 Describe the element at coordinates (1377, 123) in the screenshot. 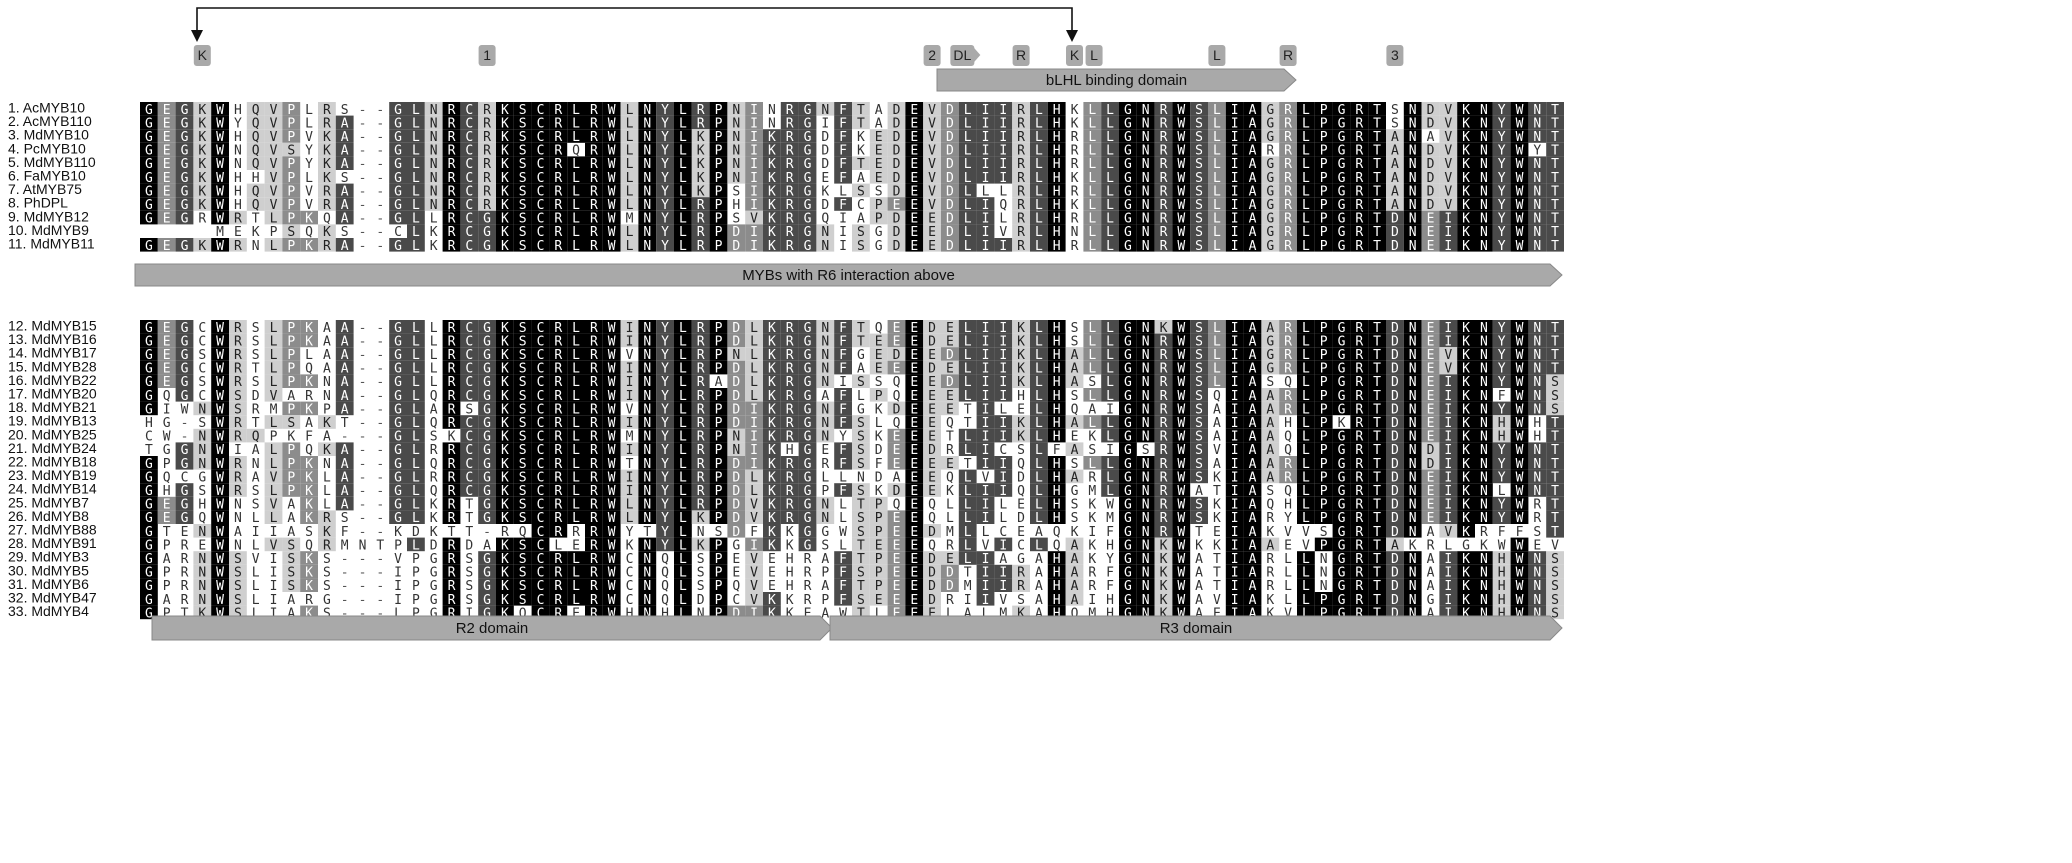

I see `residue: T` at that location.